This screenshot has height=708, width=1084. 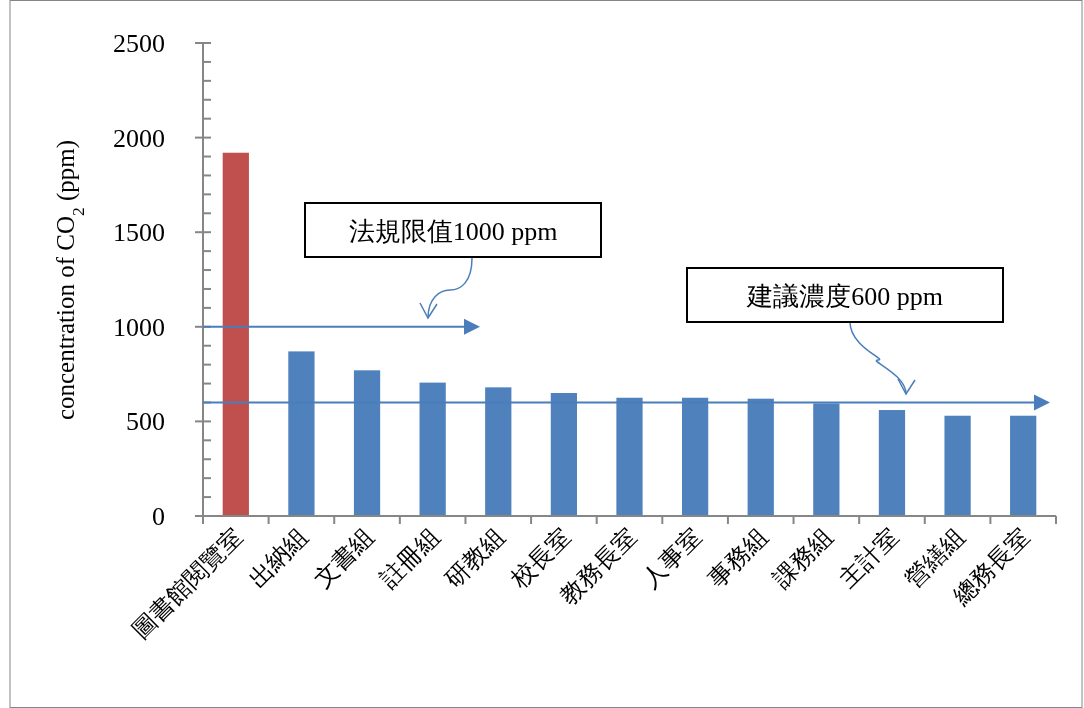 I want to click on y-tick-label: 1500, so click(x=139, y=233).